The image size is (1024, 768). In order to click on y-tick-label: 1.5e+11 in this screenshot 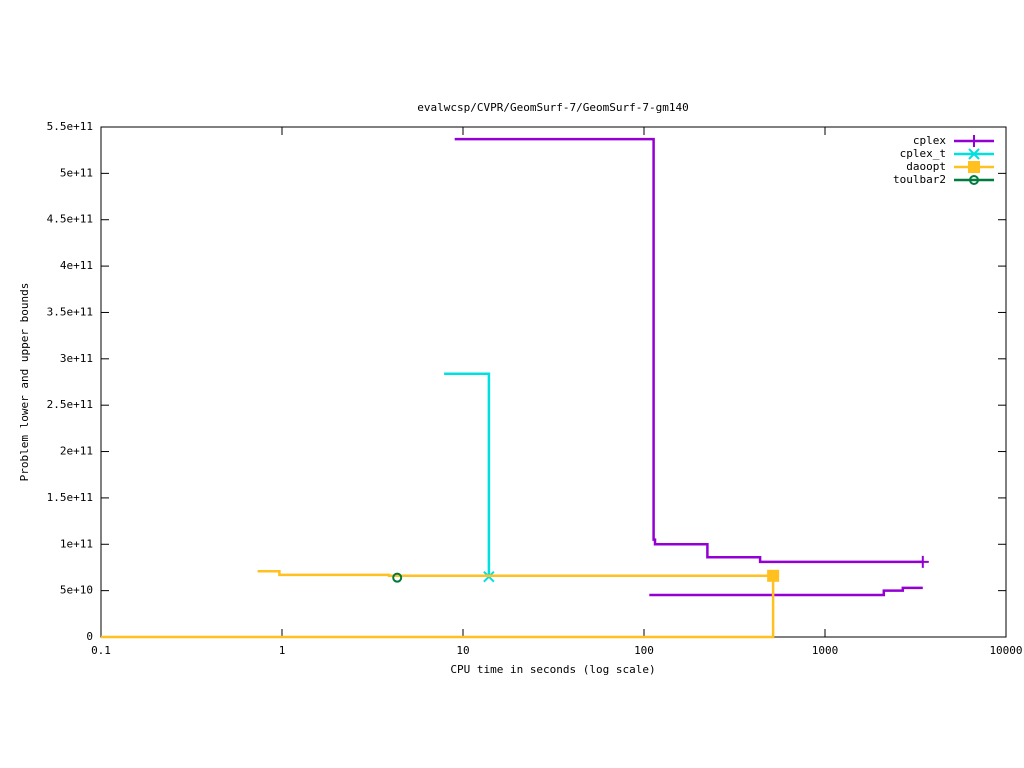, I will do `click(70, 497)`.